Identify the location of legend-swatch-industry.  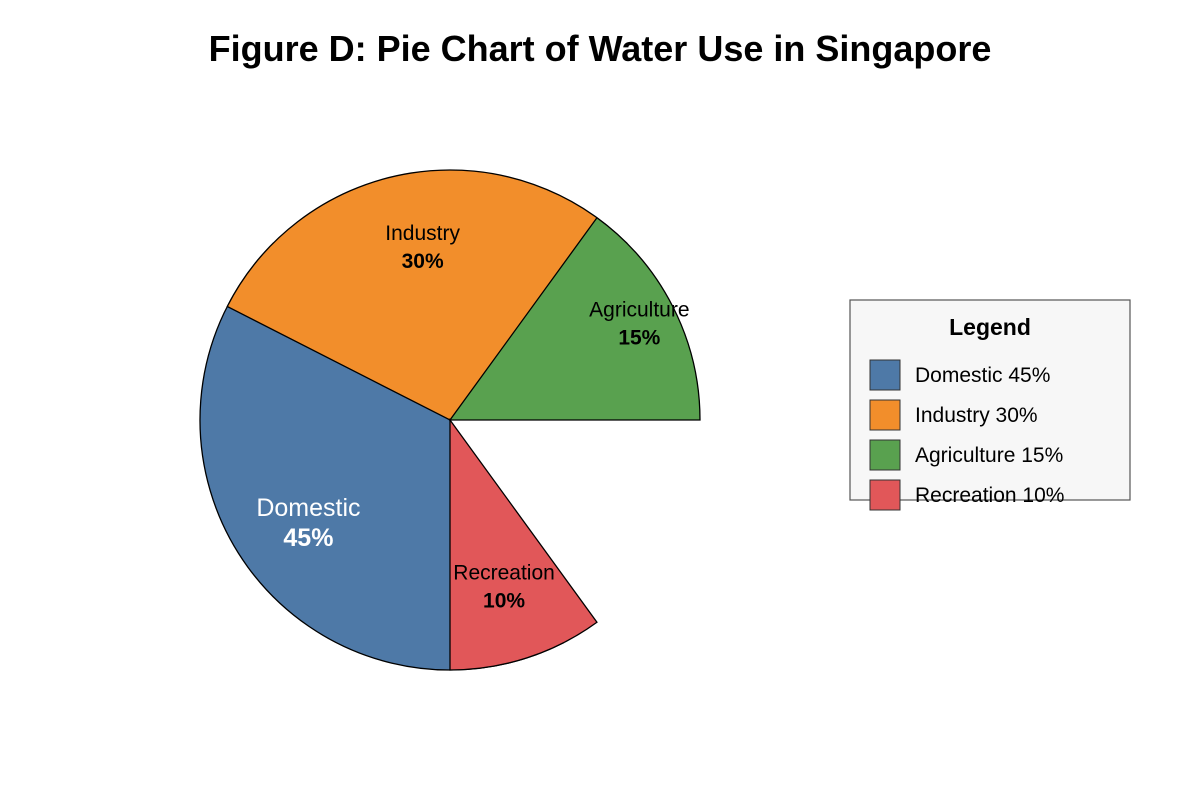
(885, 415).